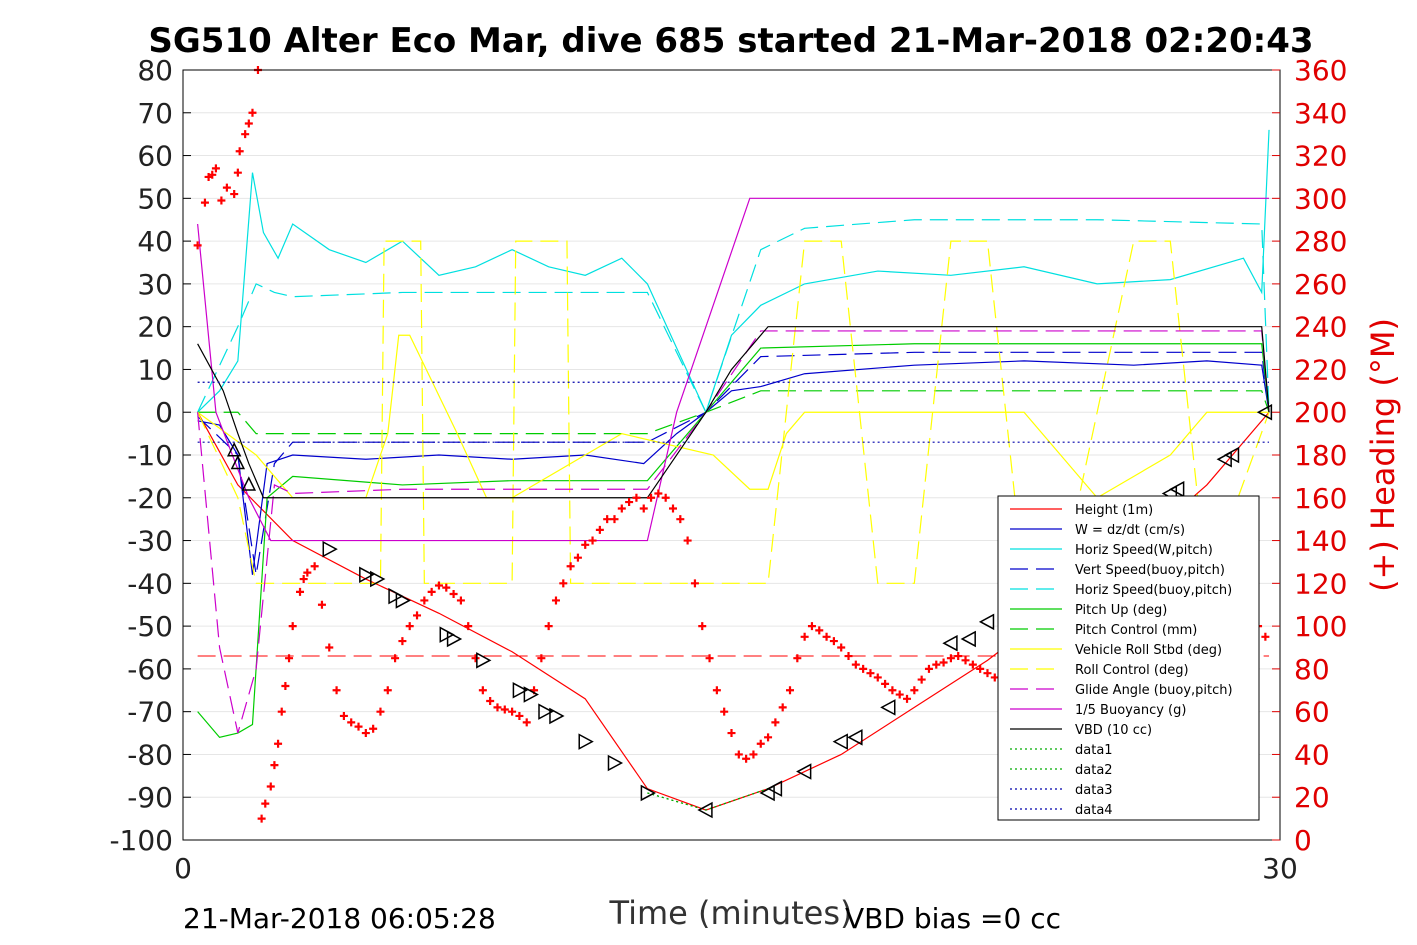 The height and width of the screenshot is (945, 1417). Describe the element at coordinates (1148, 650) in the screenshot. I see `legend-label: Vehicle Roll Stbd (deg)` at that location.